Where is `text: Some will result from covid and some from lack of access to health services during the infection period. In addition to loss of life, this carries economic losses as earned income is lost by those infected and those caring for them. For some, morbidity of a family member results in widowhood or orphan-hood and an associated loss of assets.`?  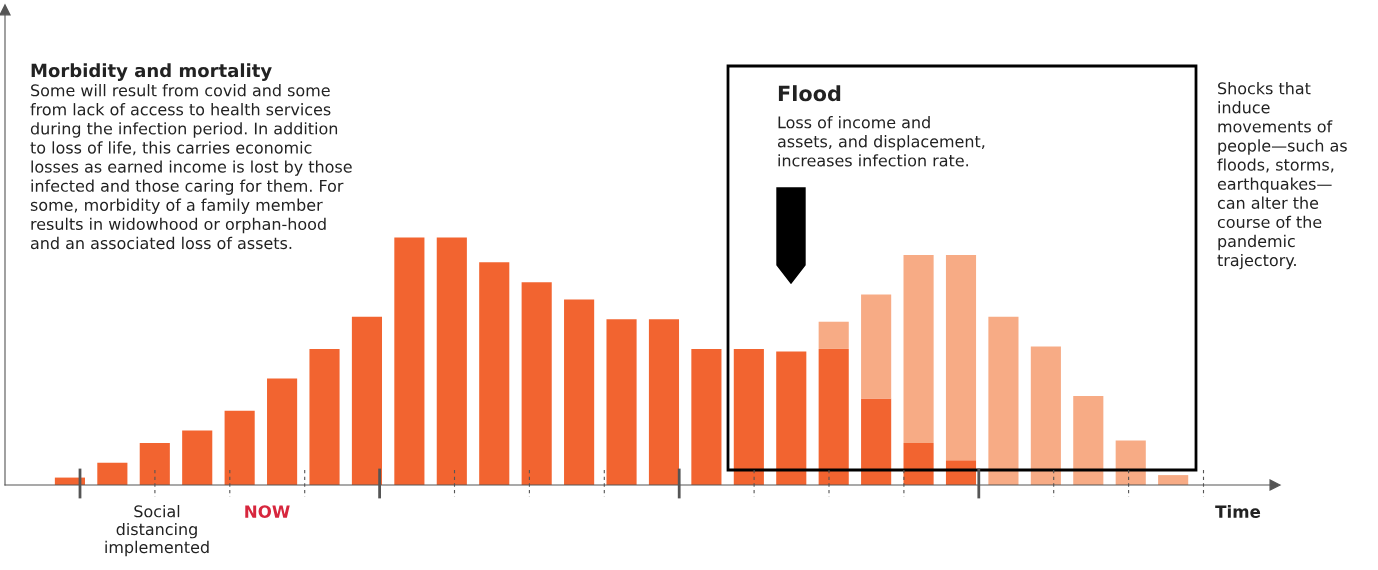 text: Some will result from covid and some from lack of access to health services during the infection period. In addition to loss of life, this carries economic losses as earned income is lost by those infected and those caring for them. For some, morbidity of a family member results in widowhood or orphan-hood and an associated loss of assets. is located at coordinates (191, 167).